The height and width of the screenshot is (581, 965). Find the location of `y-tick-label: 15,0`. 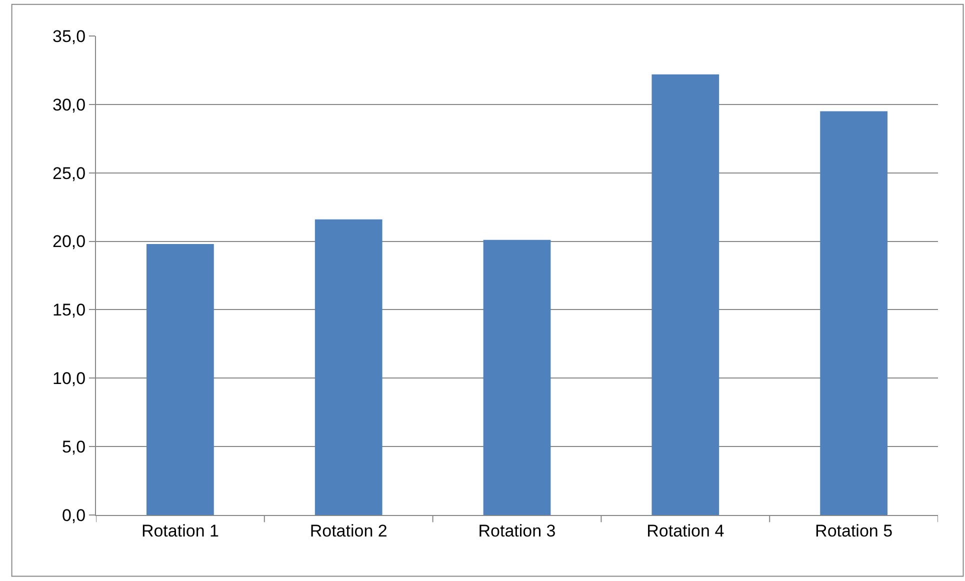

y-tick-label: 15,0 is located at coordinates (69, 310).